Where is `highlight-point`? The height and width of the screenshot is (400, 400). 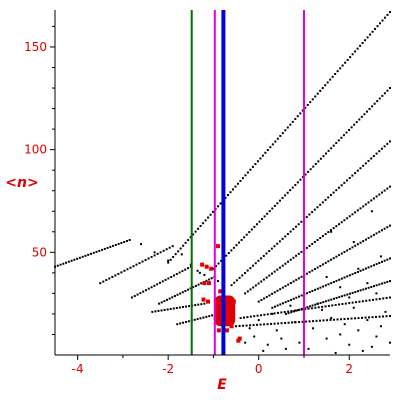 highlight-point is located at coordinates (233, 301).